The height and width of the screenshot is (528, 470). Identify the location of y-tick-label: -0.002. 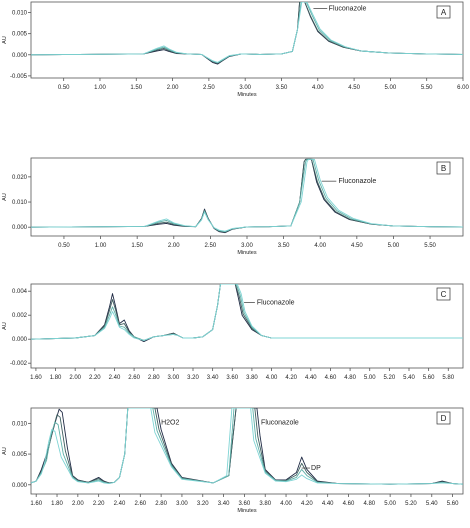
(19, 364).